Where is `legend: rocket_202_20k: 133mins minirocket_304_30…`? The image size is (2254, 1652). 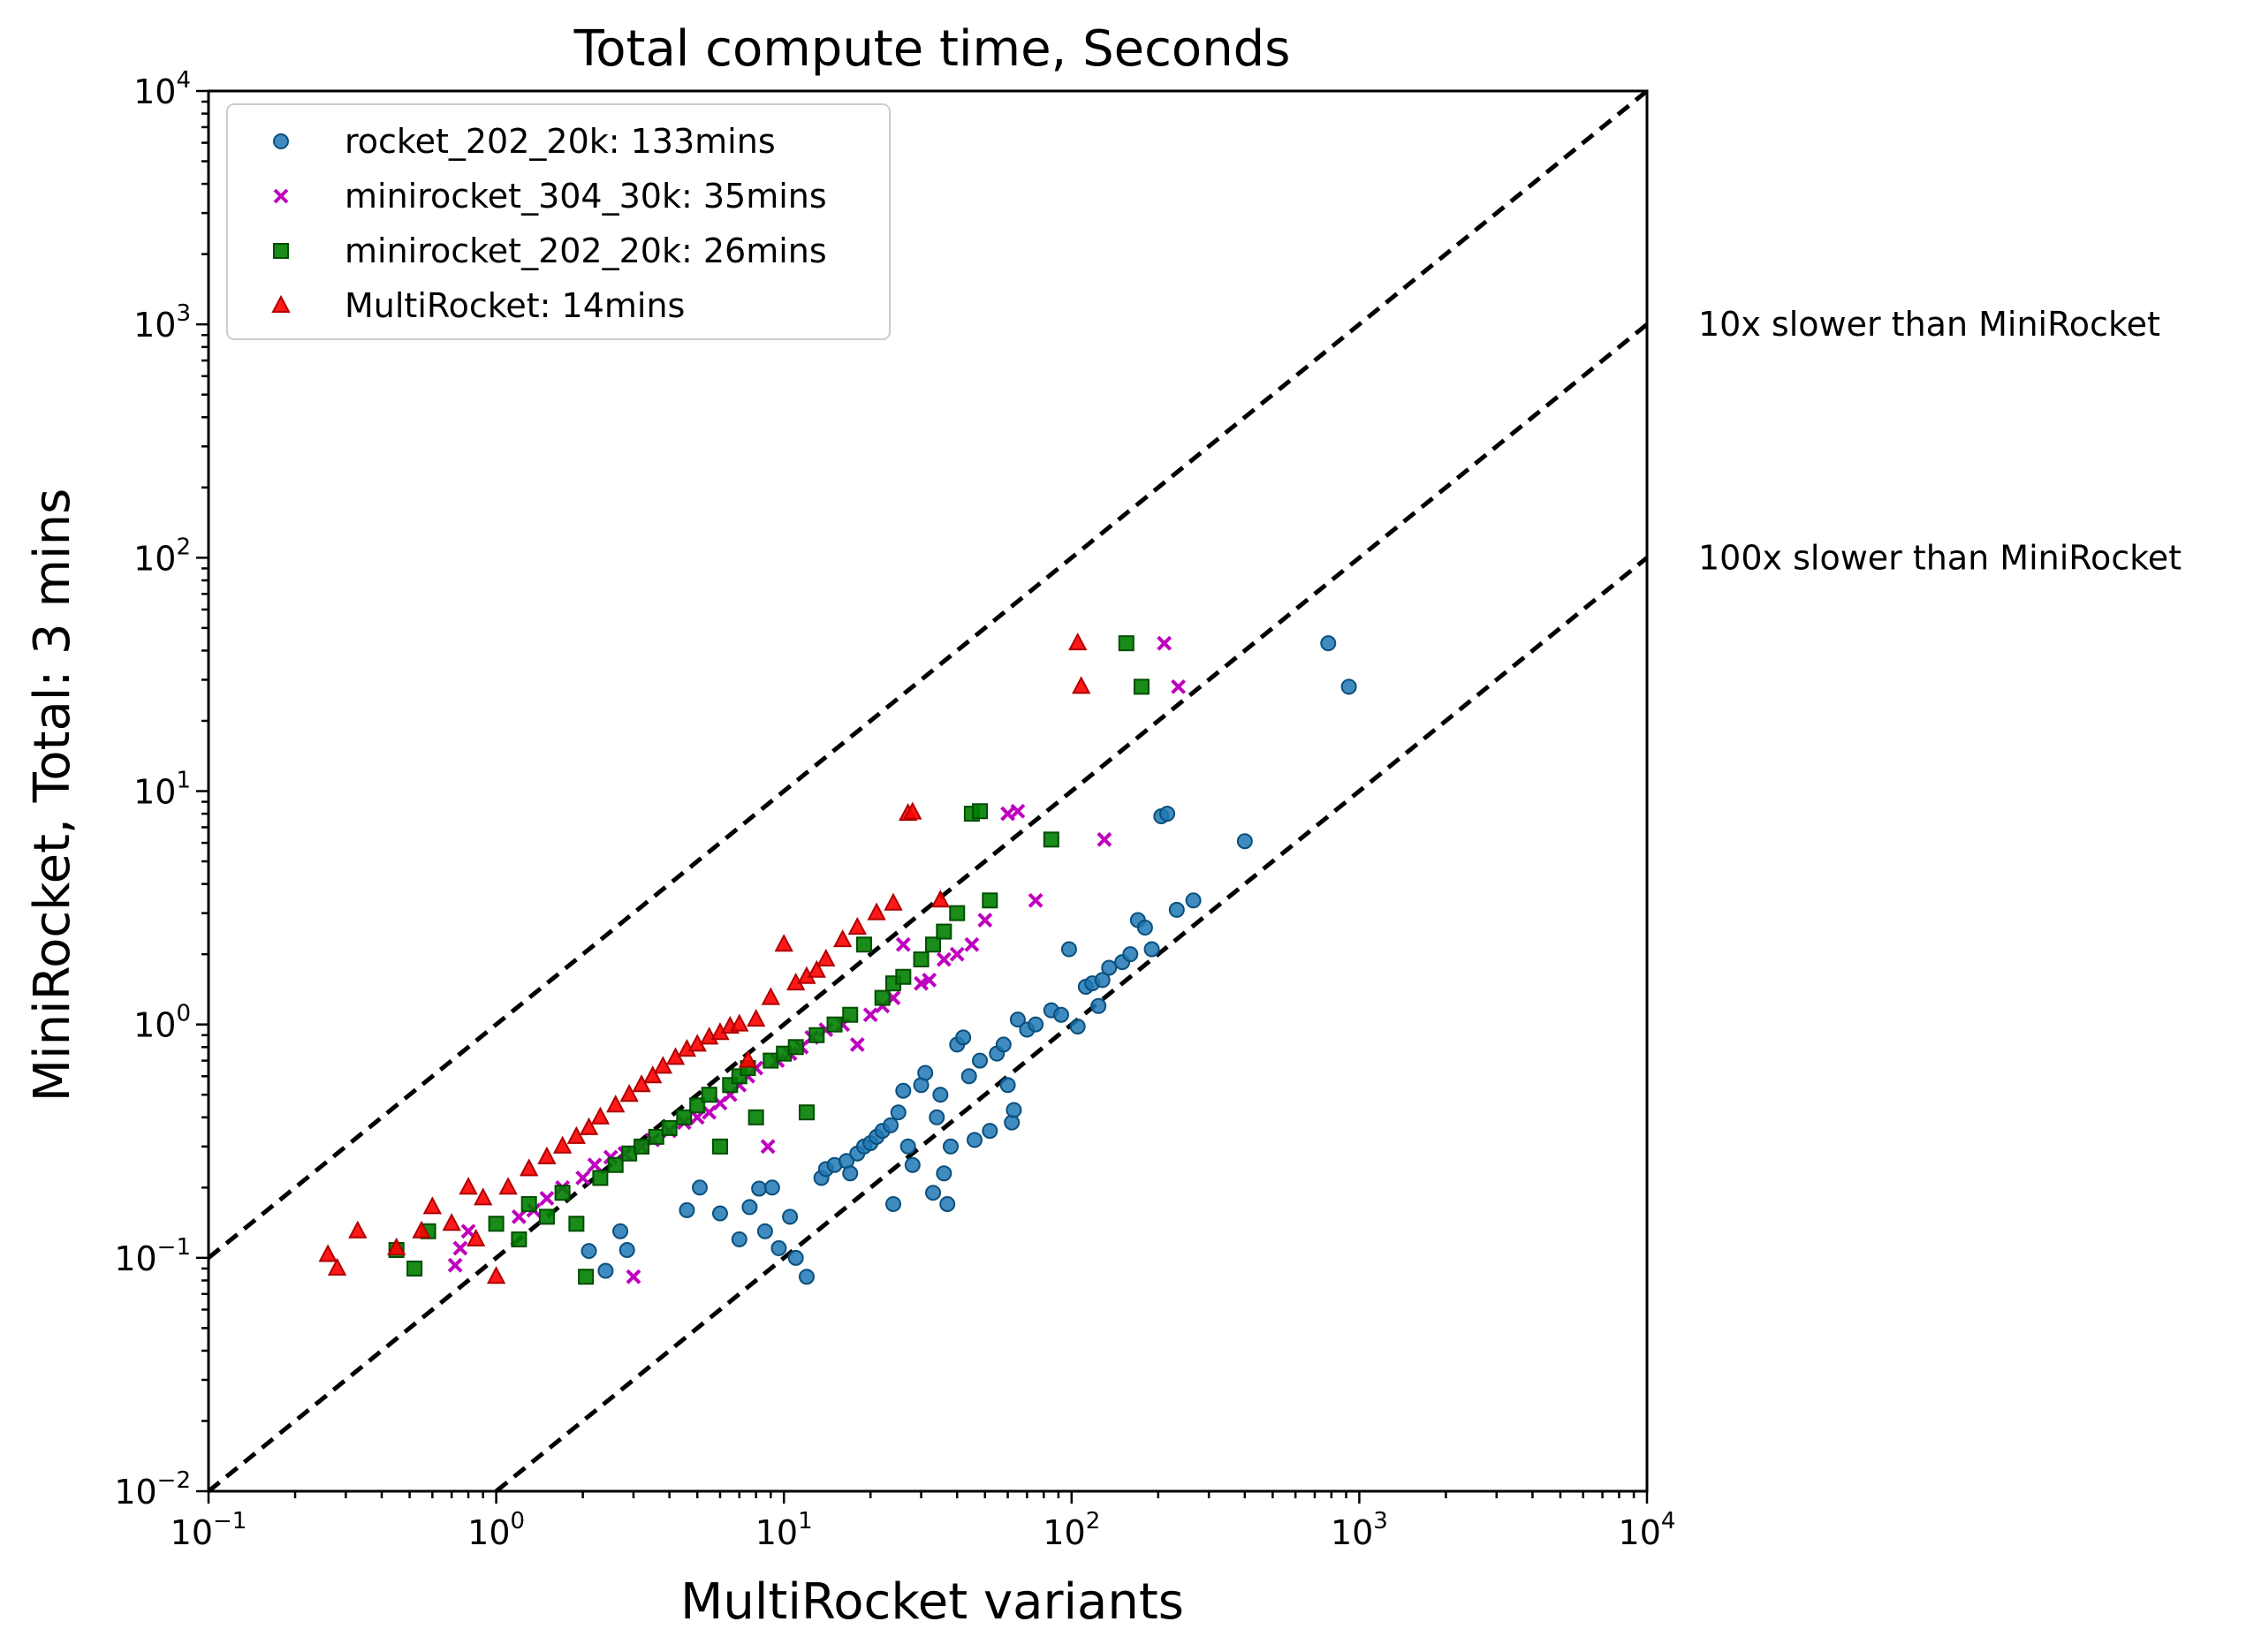 legend: rocket_202_20k: 133mins minirocket_304_30… is located at coordinates (558, 221).